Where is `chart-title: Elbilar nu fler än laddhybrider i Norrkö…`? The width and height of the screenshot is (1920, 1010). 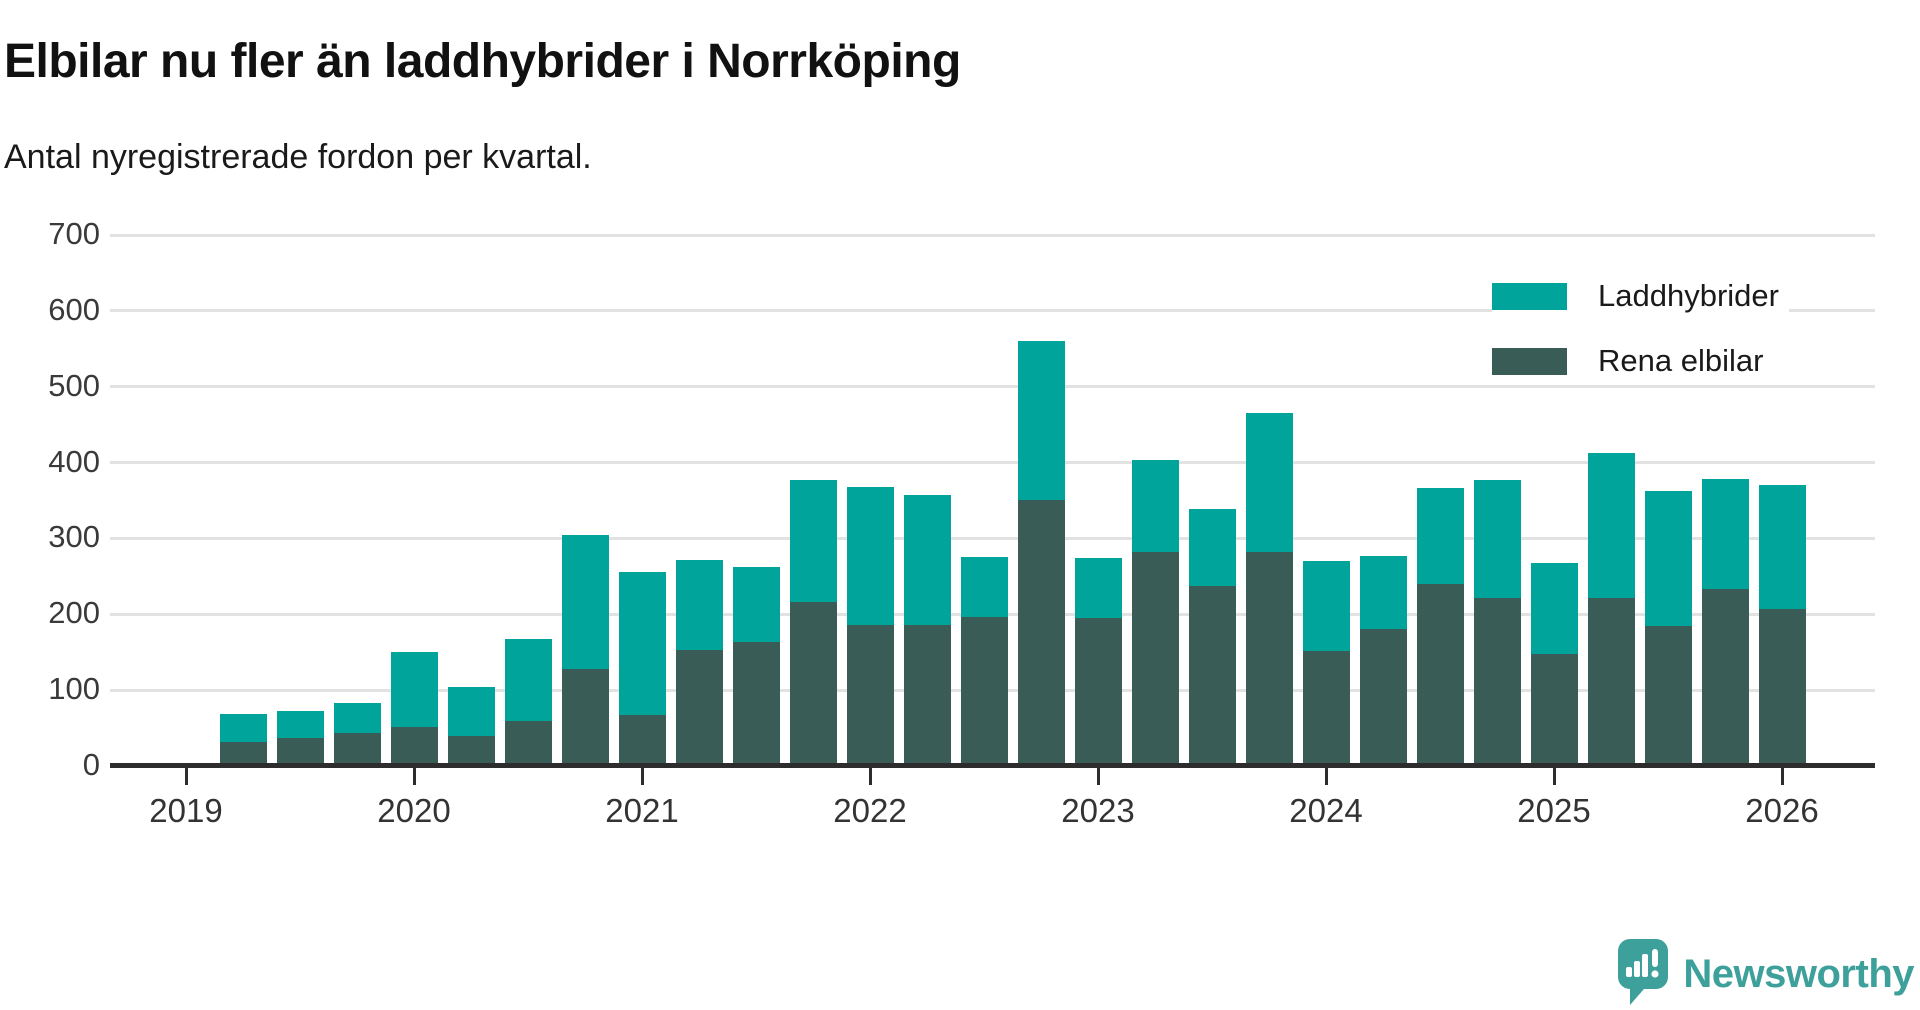
chart-title: Elbilar nu fler än laddhybrider i Norrkö… is located at coordinates (482, 62).